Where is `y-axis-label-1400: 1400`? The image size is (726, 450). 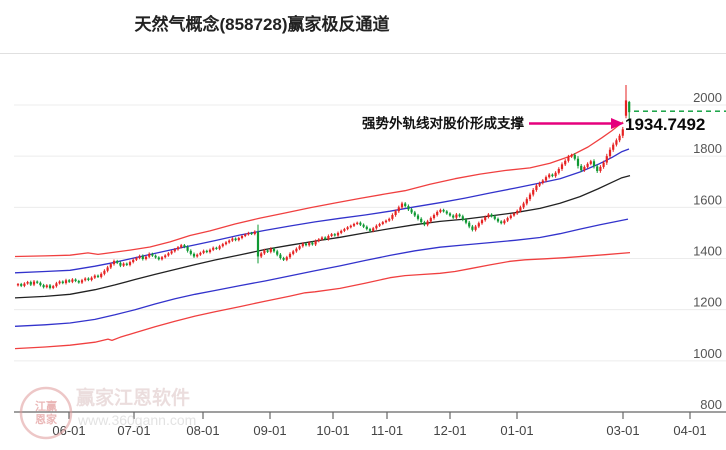
y-axis-label-1400: 1400 is located at coordinates (707, 251).